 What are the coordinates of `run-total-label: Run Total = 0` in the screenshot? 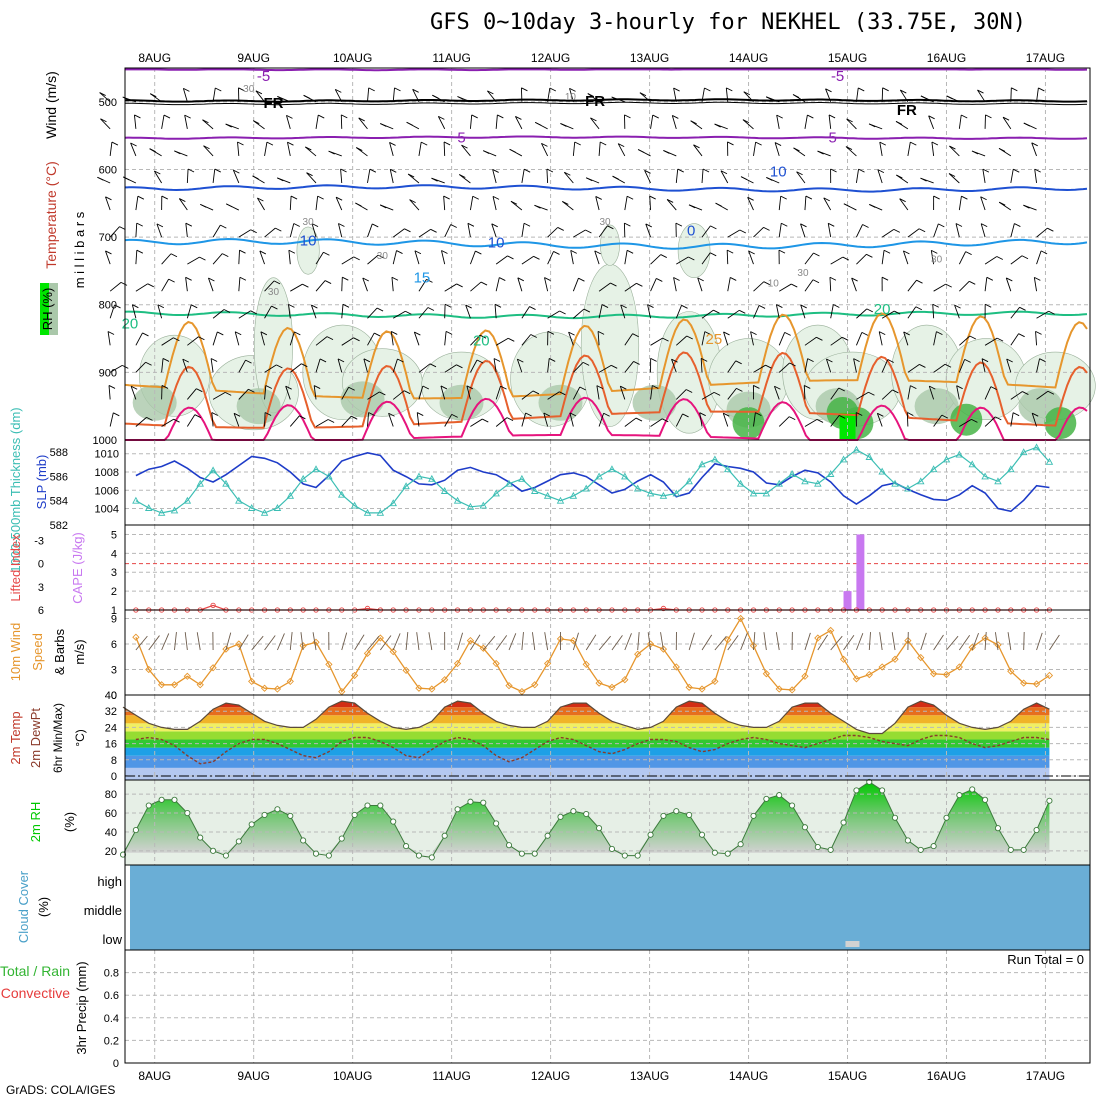 It's located at (1045, 959).